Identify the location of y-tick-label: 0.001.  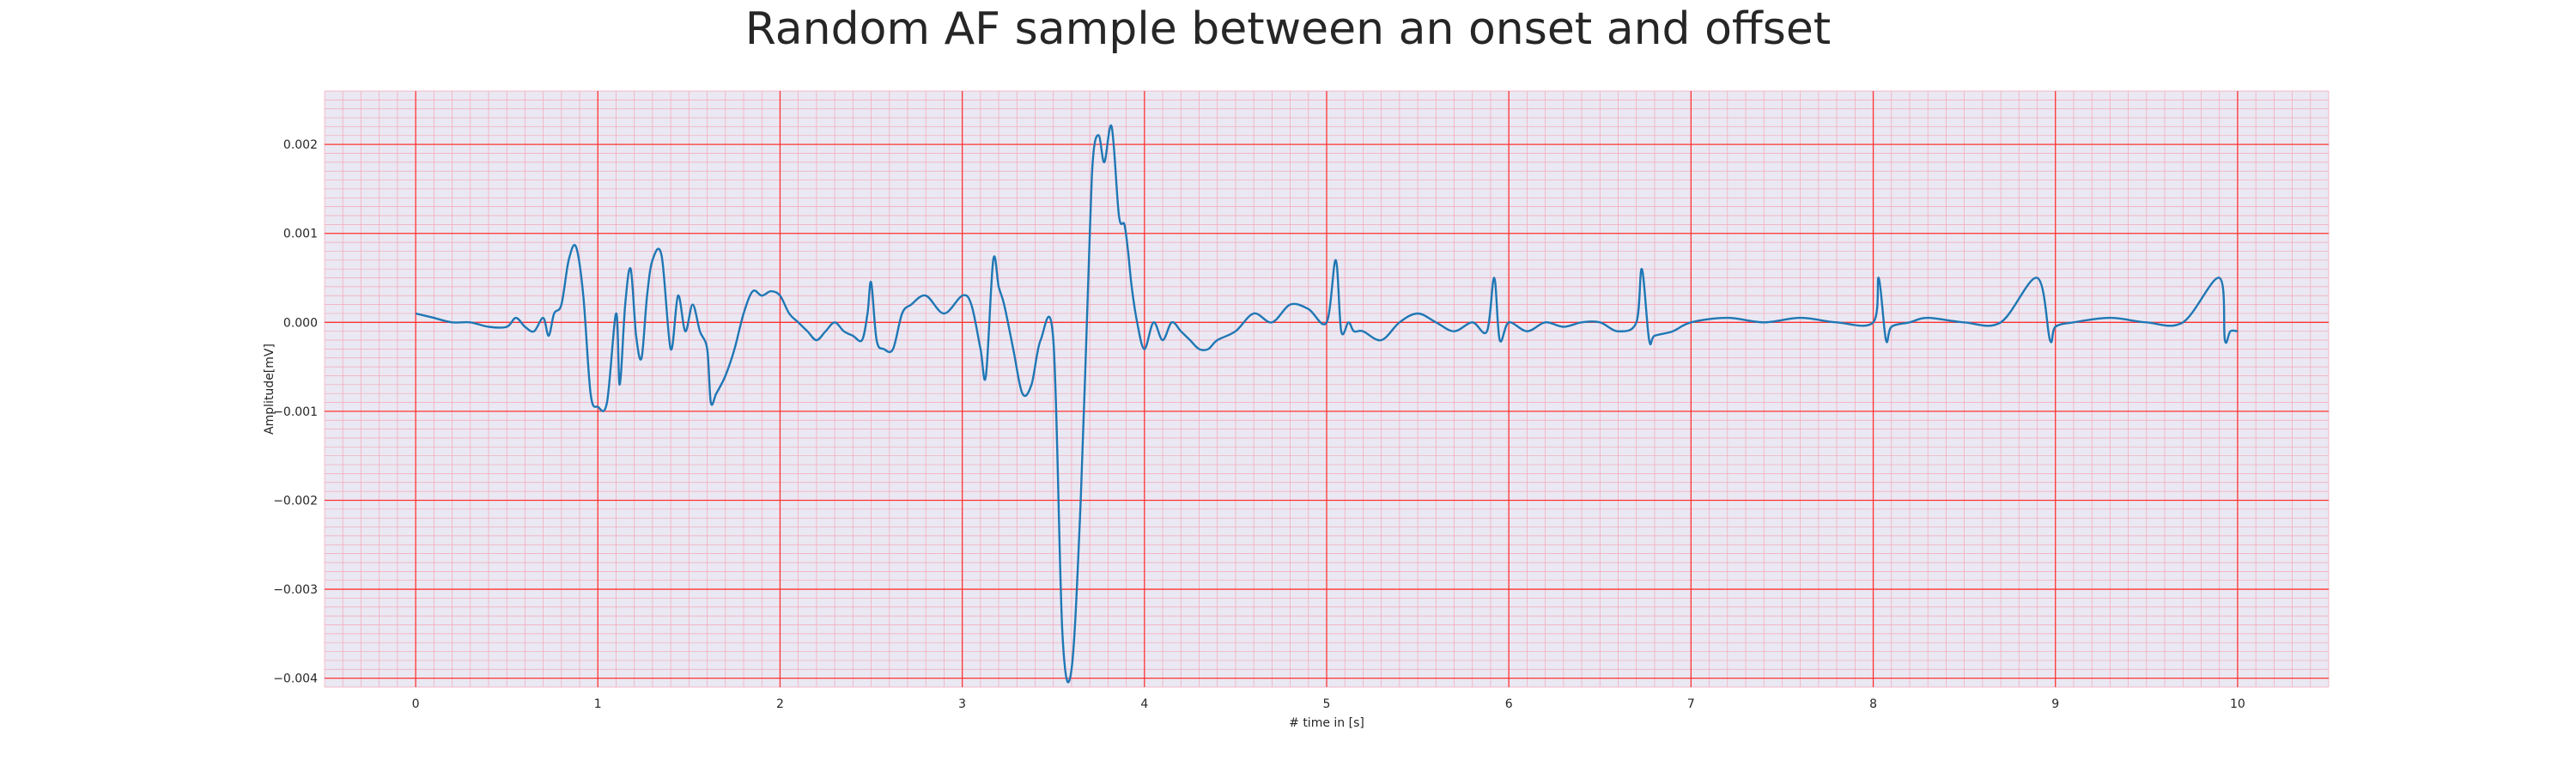
(301, 234).